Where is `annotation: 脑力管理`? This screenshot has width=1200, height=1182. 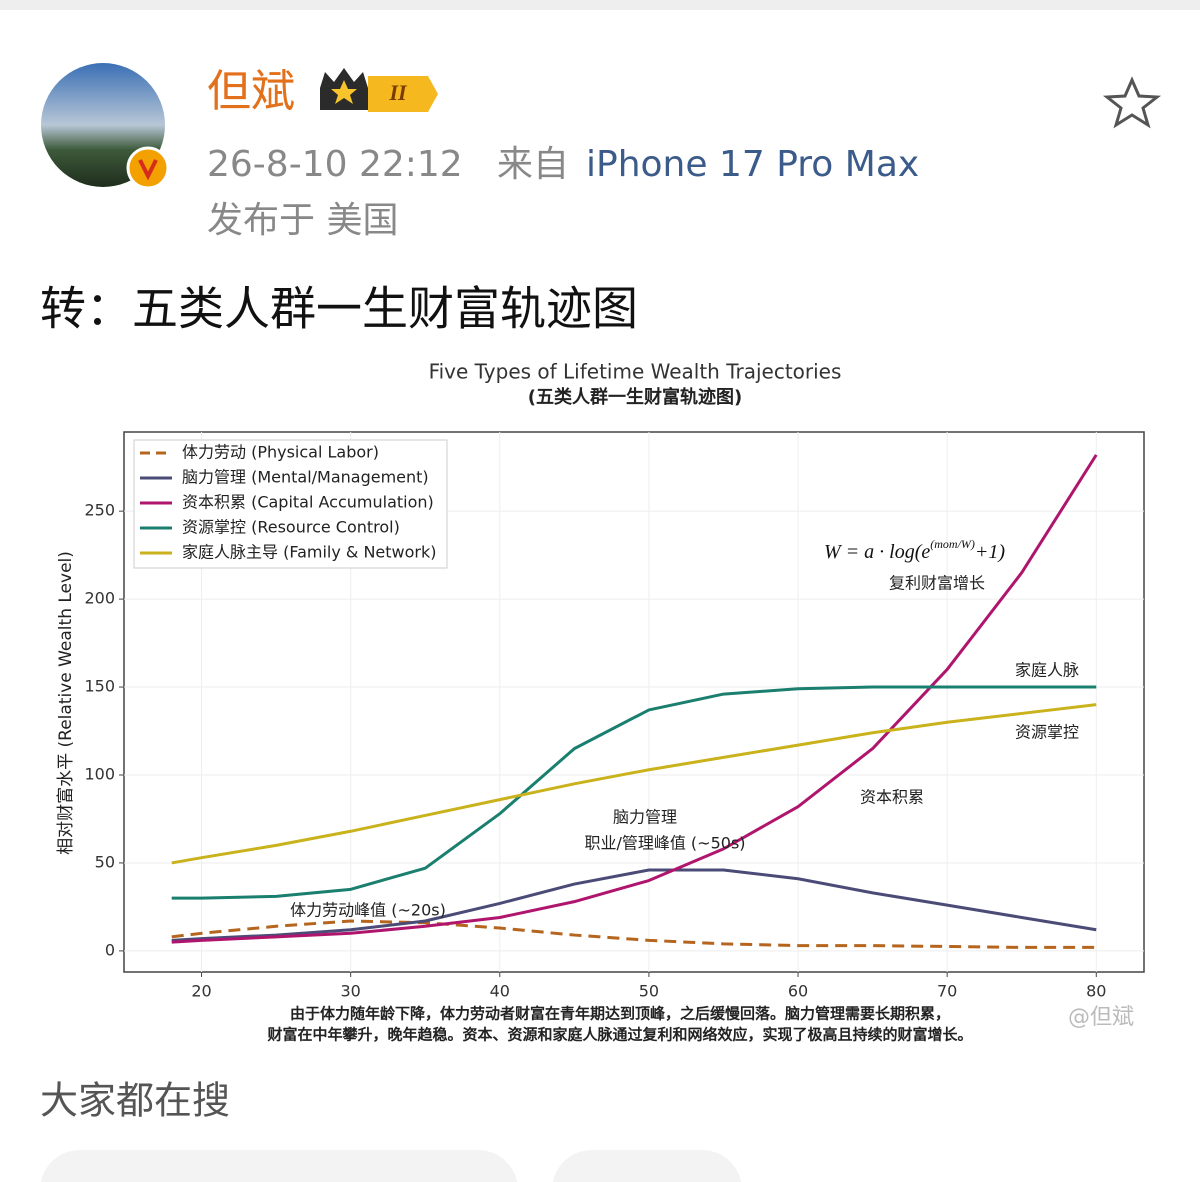 annotation: 脑力管理 is located at coordinates (645, 817).